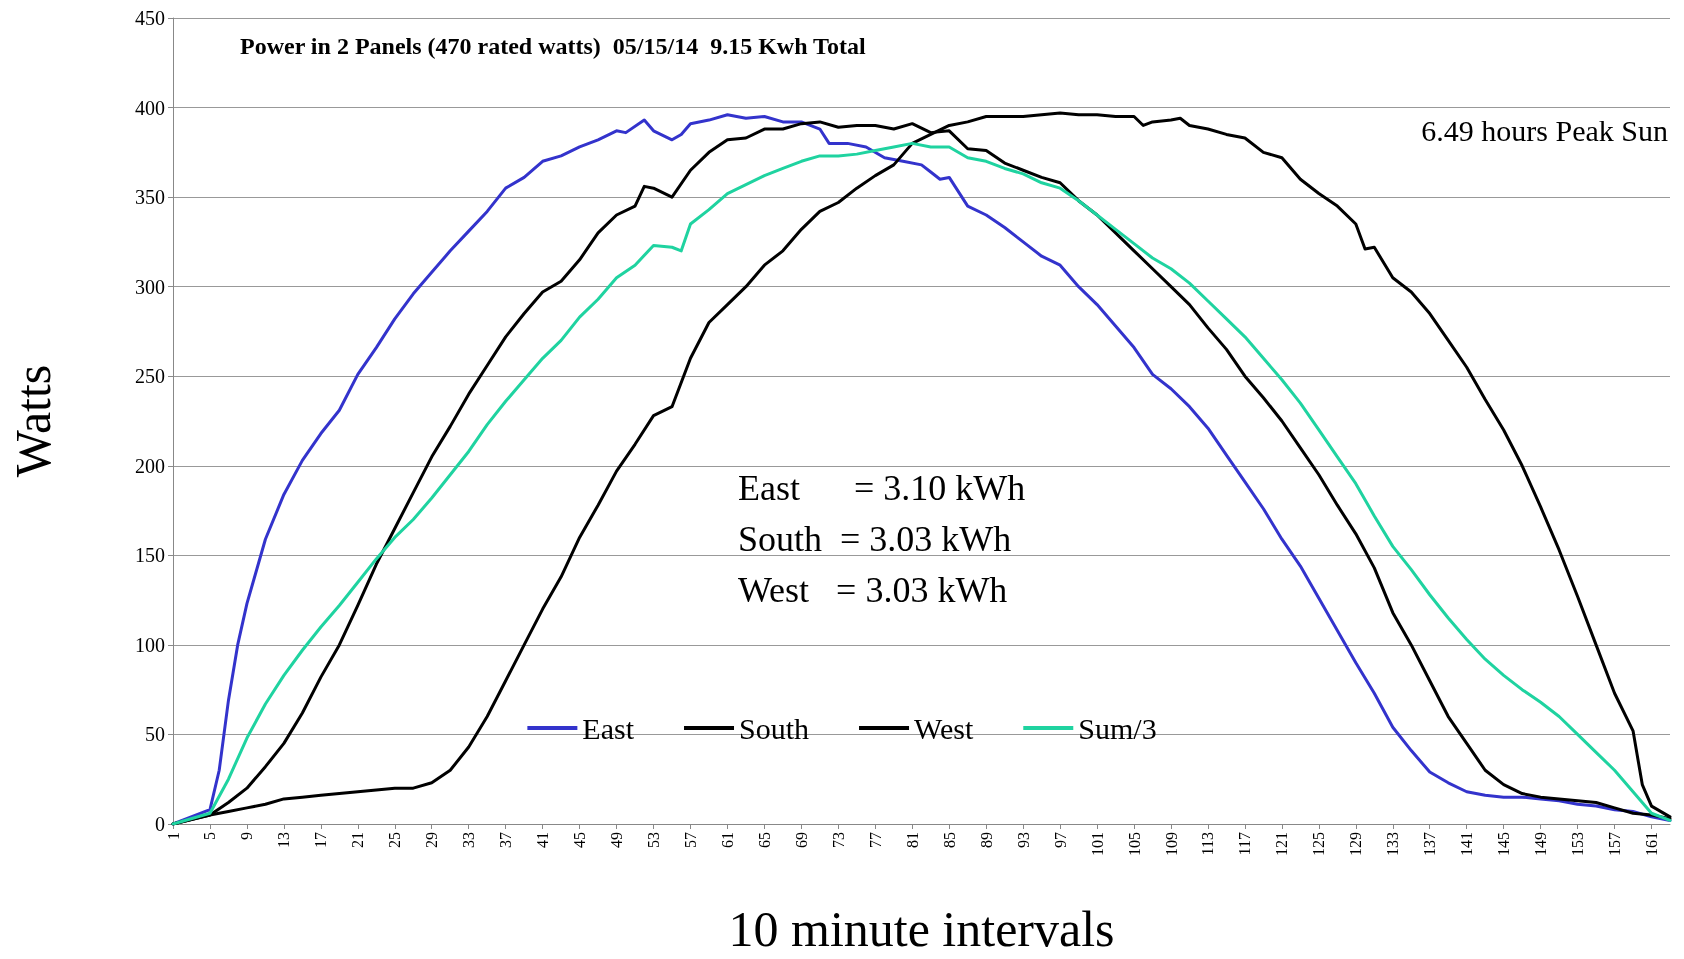 This screenshot has height=959, width=1684. Describe the element at coordinates (543, 840) in the screenshot. I see `x-tick-label: 41` at that location.